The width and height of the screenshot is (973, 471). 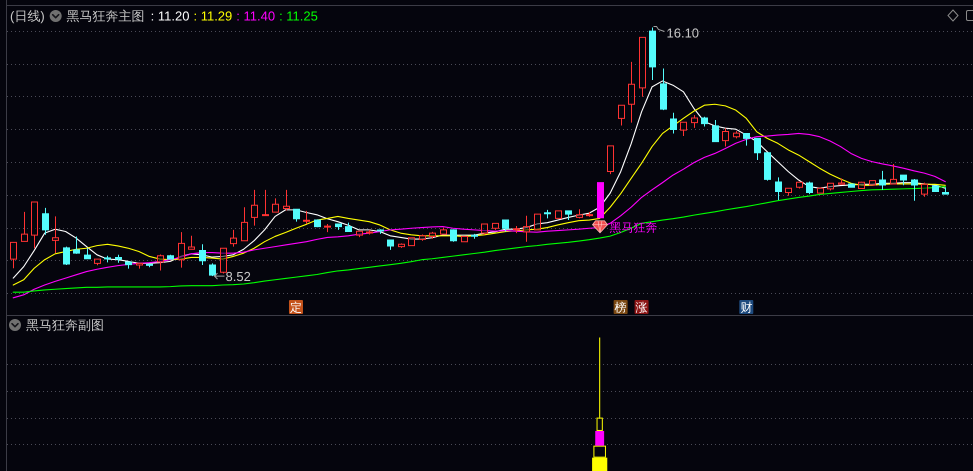 What do you see at coordinates (620, 307) in the screenshot?
I see `x-tick-label: 榜` at bounding box center [620, 307].